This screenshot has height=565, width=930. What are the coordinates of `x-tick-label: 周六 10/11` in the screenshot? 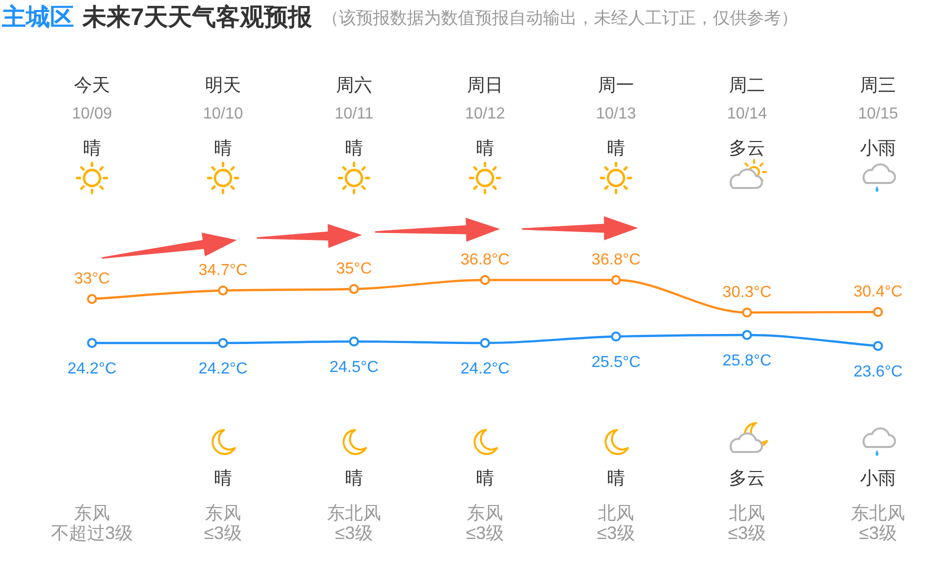 It's located at (354, 98).